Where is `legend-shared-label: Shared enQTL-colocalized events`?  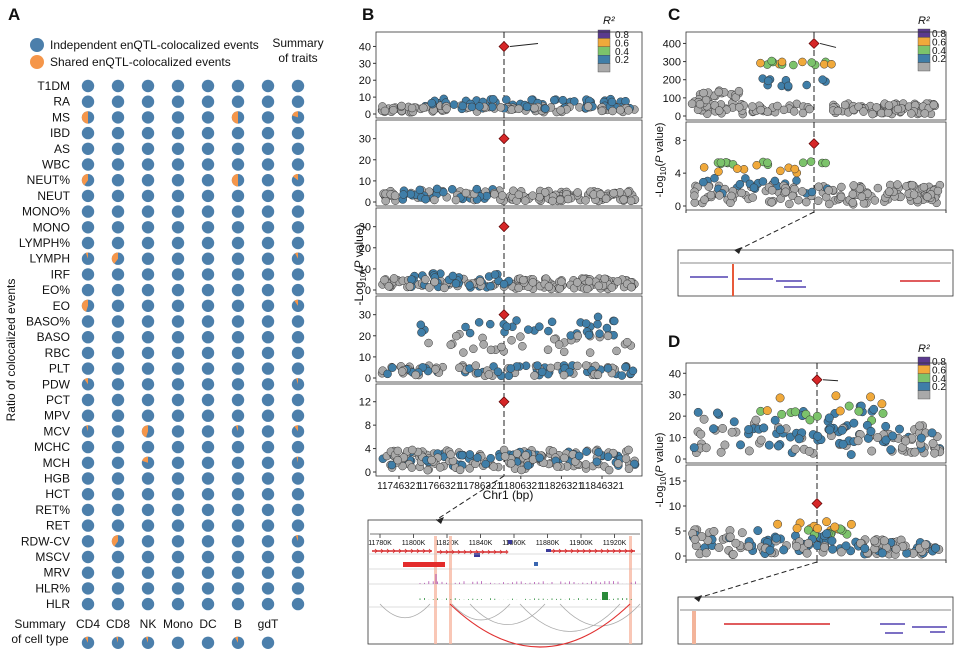 legend-shared-label: Shared enQTL-colocalized events is located at coordinates (140, 62).